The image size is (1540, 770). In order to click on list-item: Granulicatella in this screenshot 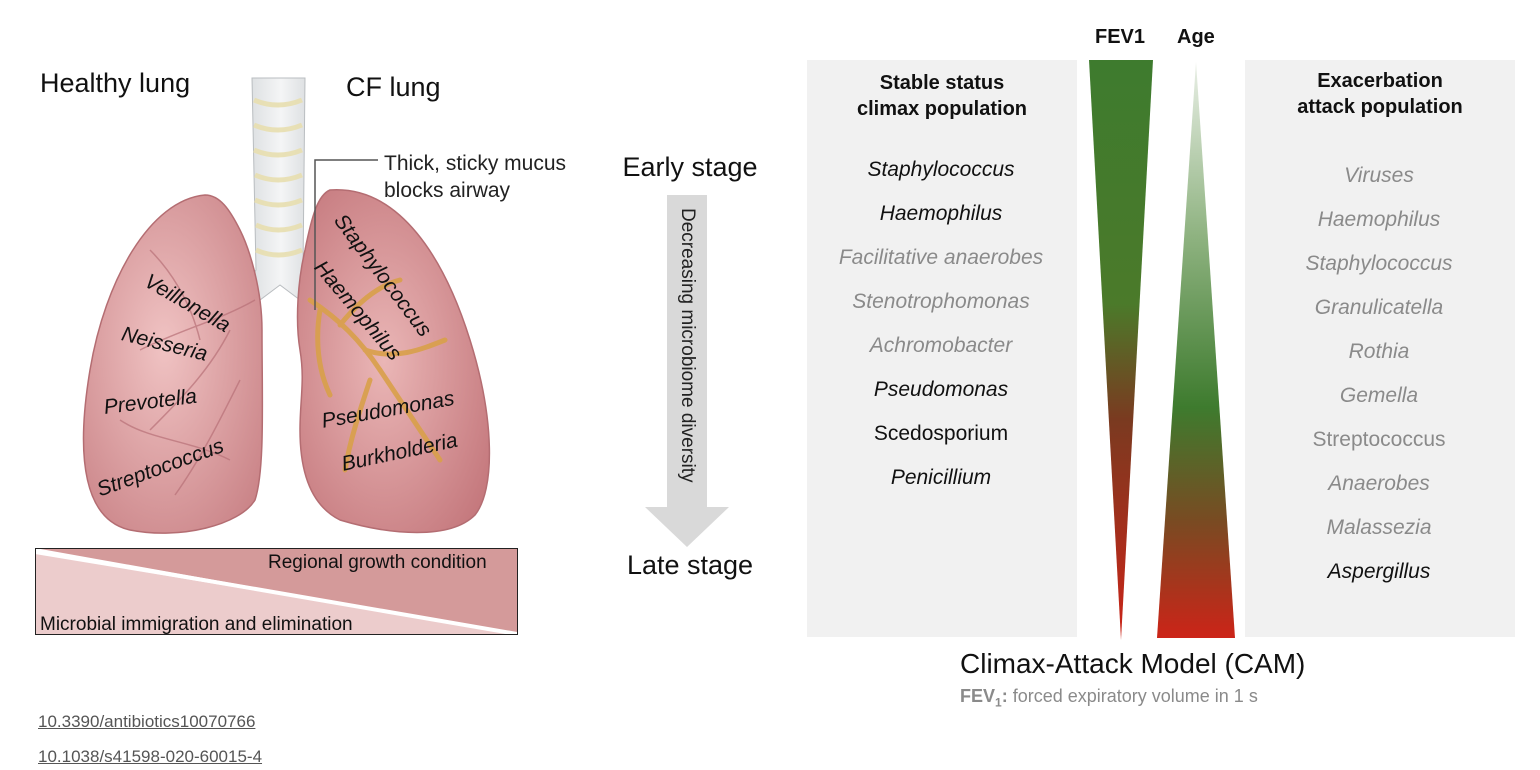, I will do `click(1379, 307)`.